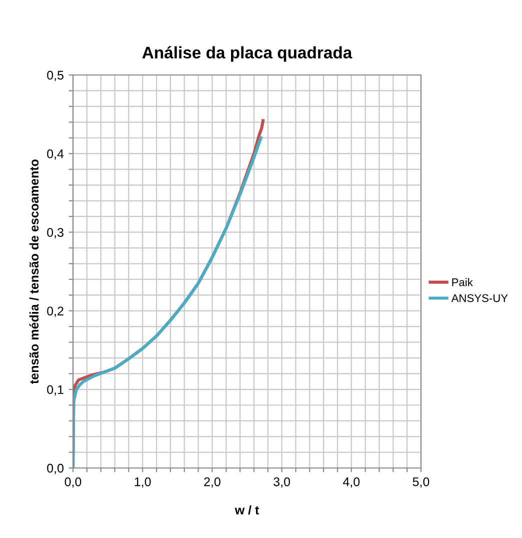  Describe the element at coordinates (462, 282) in the screenshot. I see `legend-label: Paik` at that location.